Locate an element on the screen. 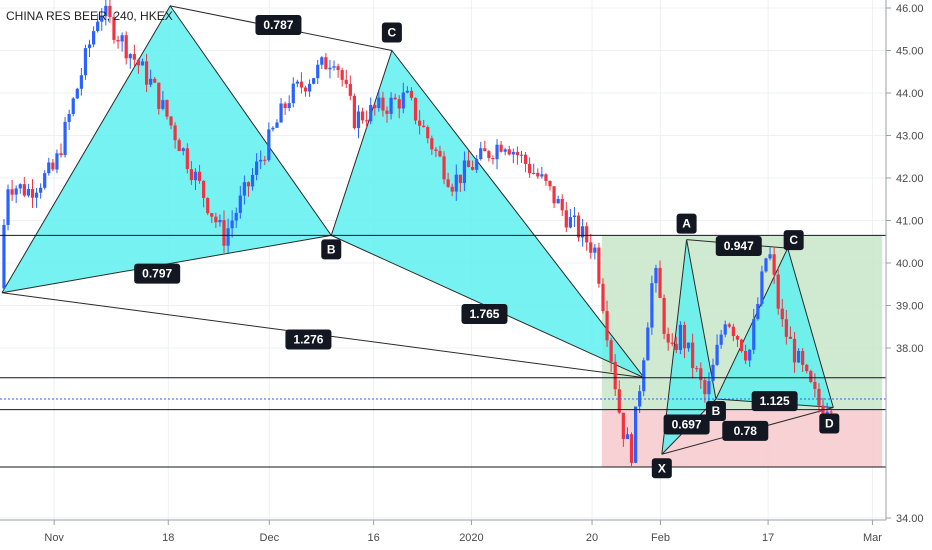  chart-title: CHINA RES BEER, 240, HKEX is located at coordinates (89, 16).